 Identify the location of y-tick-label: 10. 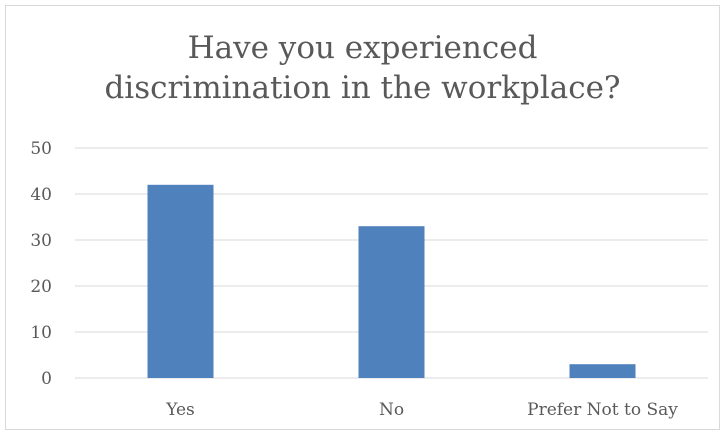
(41, 333).